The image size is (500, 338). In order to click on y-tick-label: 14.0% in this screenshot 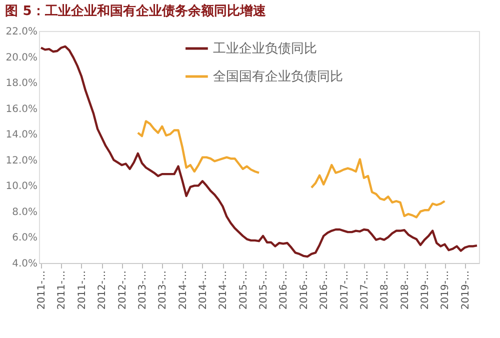, I will do `click(22, 135)`.